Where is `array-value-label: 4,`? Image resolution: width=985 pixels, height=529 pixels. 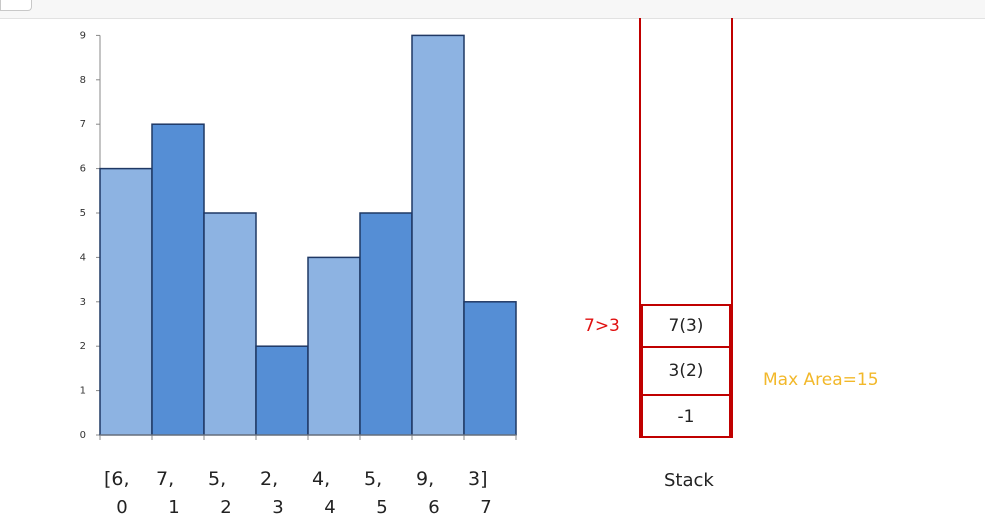
array-value-label: 4, is located at coordinates (321, 479).